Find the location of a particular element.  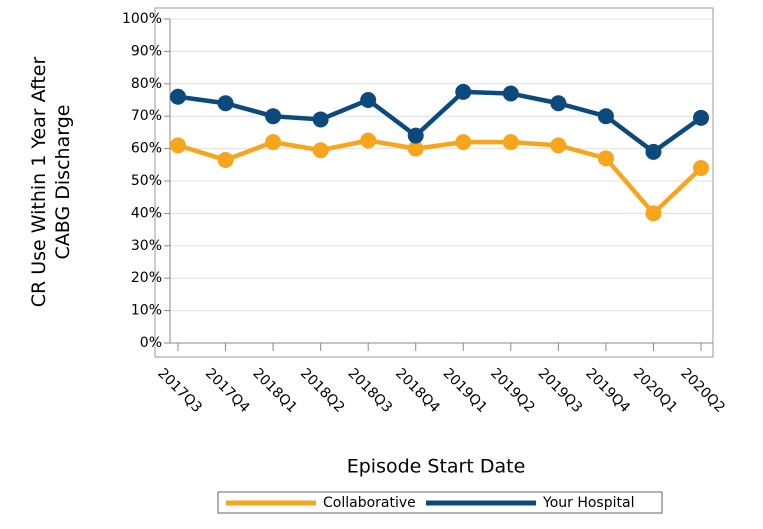

x-tick-label: 2019Q4 is located at coordinates (607, 390).